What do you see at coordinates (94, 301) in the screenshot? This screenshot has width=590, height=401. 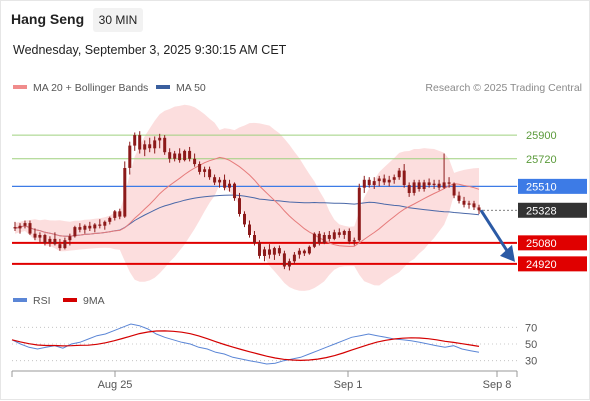 I see `rsi-ma-legend-label: 9MA` at bounding box center [94, 301].